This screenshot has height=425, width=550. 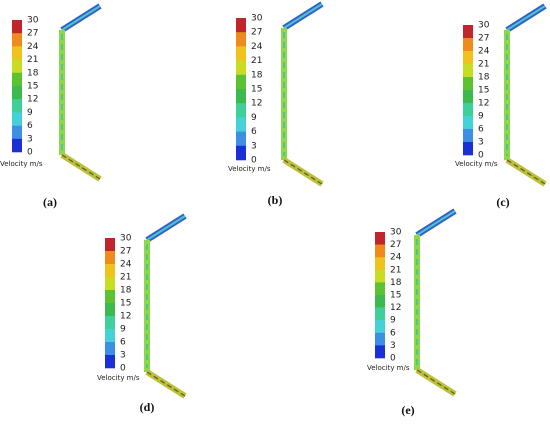 What do you see at coordinates (502, 202) in the screenshot?
I see `panel-label: (c)` at bounding box center [502, 202].